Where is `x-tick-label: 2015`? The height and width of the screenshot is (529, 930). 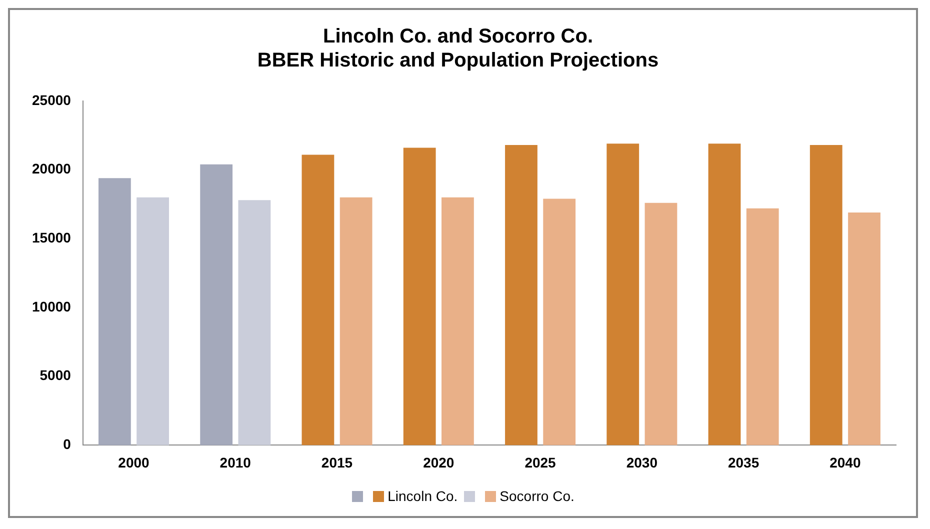 x-tick-label: 2015 is located at coordinates (337, 462).